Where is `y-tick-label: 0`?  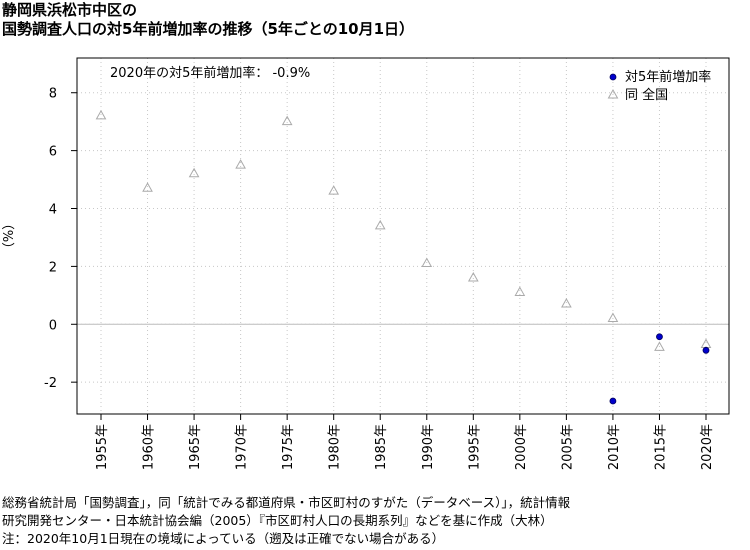
y-tick-label: 0 is located at coordinates (53, 325).